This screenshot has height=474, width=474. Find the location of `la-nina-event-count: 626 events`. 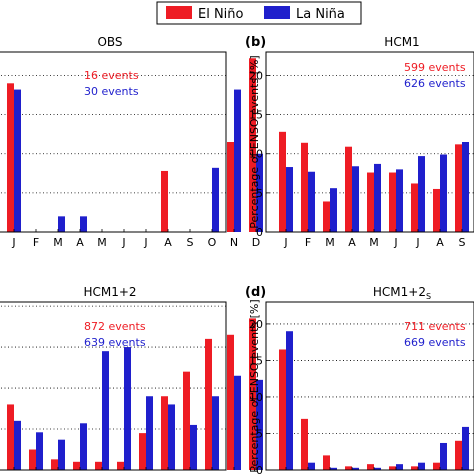

la-nina-event-count: 626 events is located at coordinates (435, 83).